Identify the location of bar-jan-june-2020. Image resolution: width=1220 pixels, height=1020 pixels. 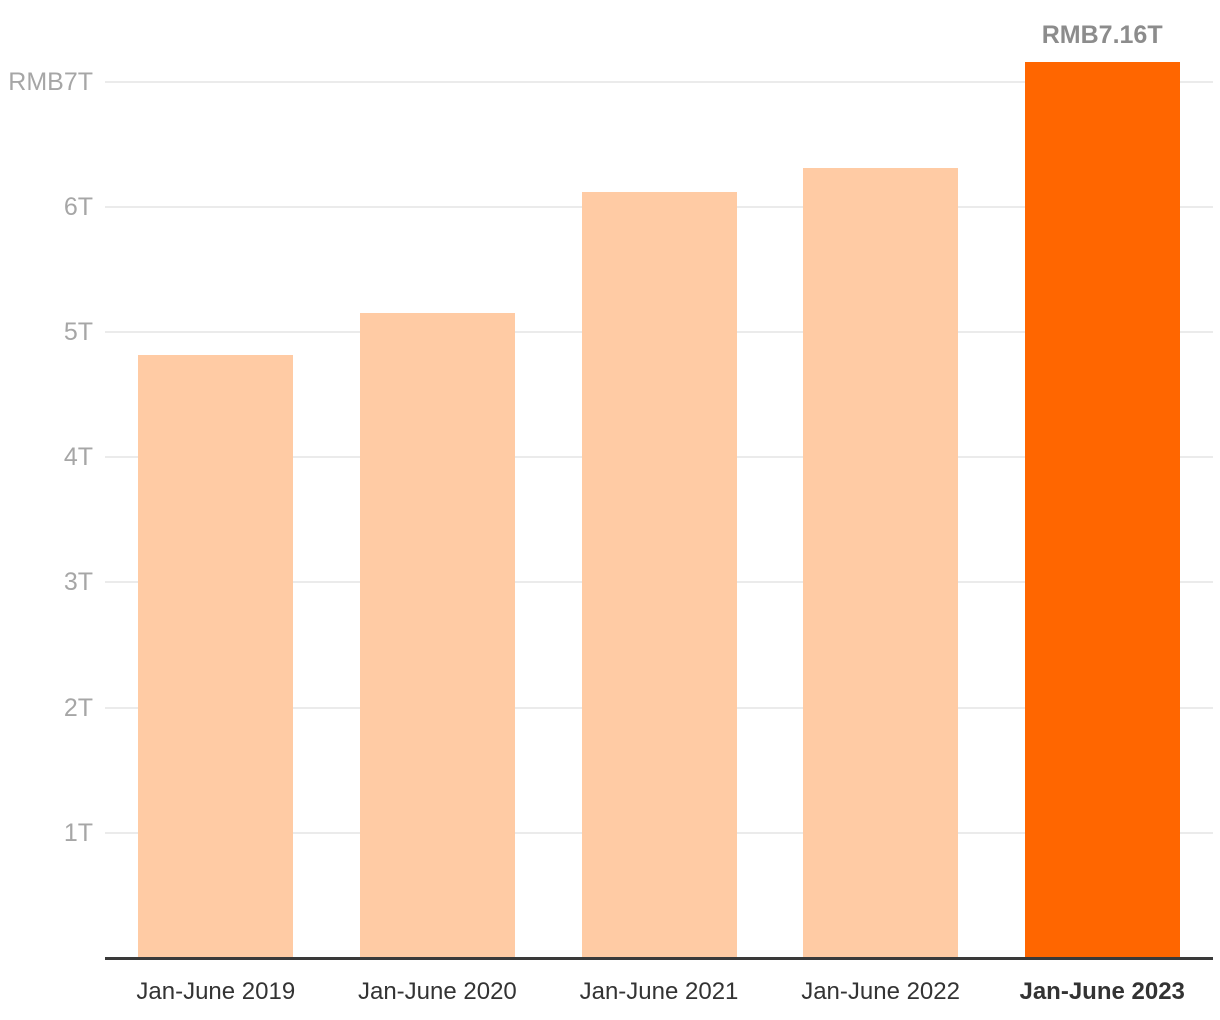
(437, 635).